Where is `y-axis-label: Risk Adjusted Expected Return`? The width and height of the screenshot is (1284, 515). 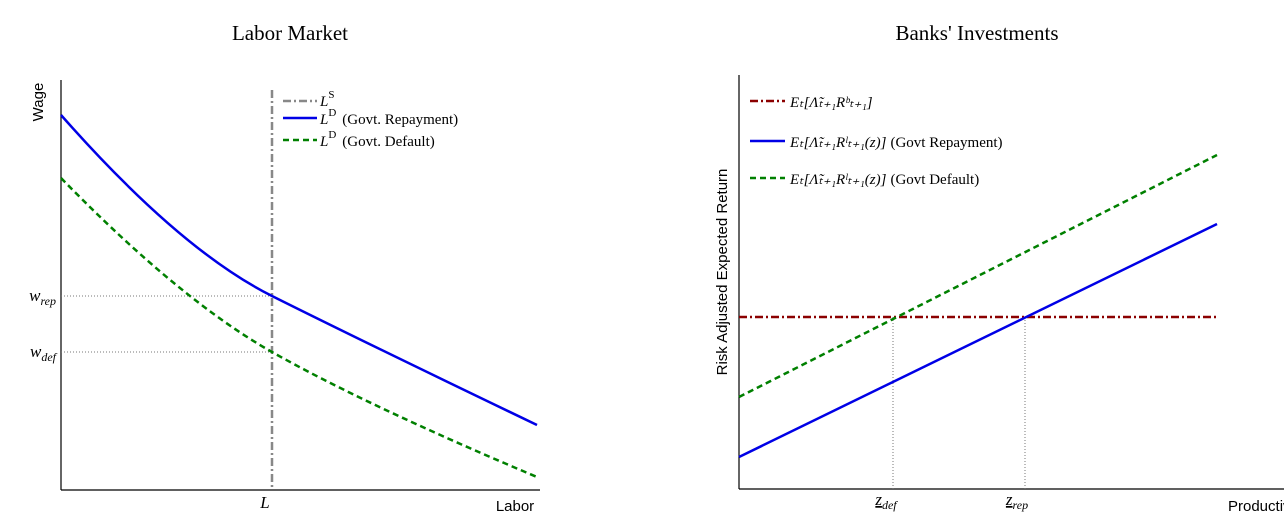 y-axis-label: Risk Adjusted Expected Return is located at coordinates (722, 272).